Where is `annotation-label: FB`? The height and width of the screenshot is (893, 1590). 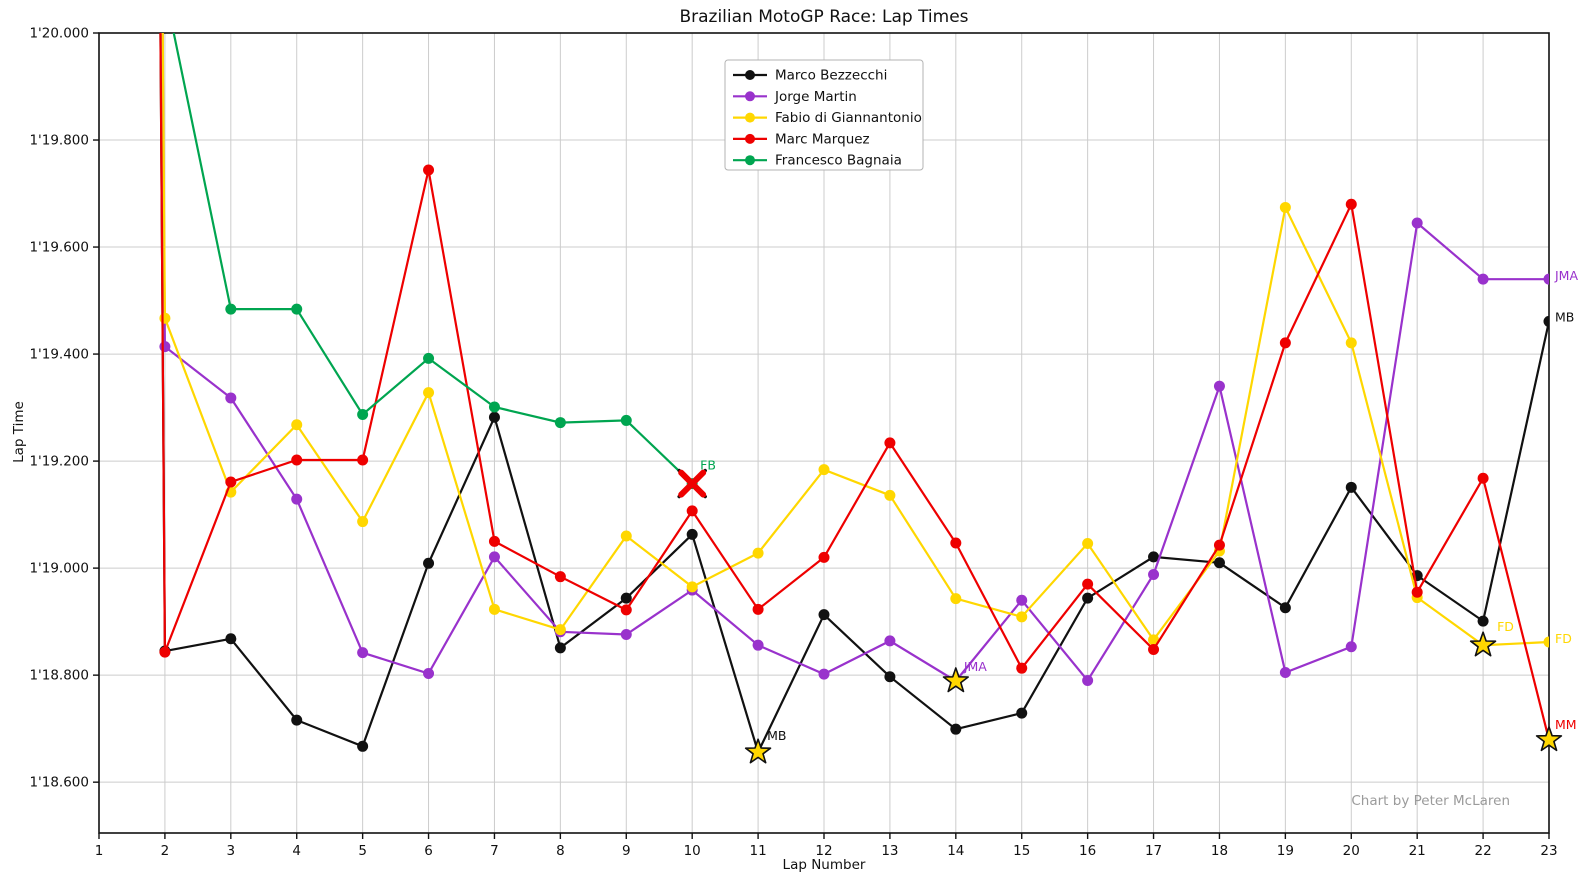
annotation-label: FB is located at coordinates (708, 465).